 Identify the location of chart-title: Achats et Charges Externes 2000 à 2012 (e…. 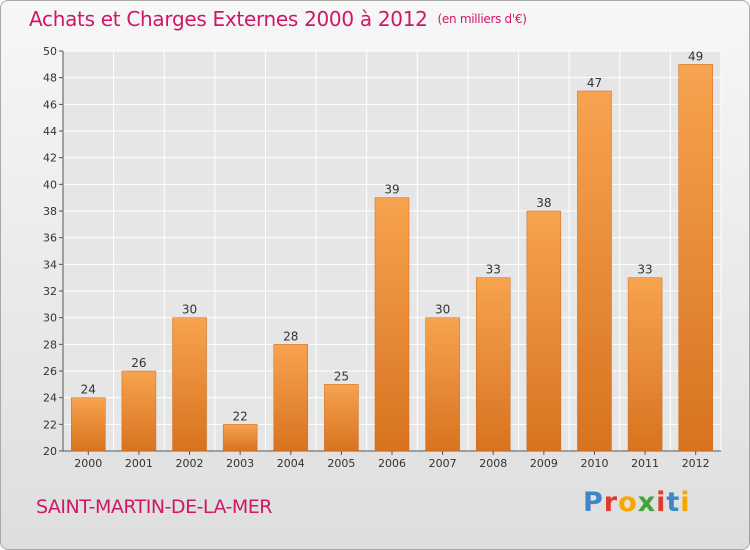
(278, 19).